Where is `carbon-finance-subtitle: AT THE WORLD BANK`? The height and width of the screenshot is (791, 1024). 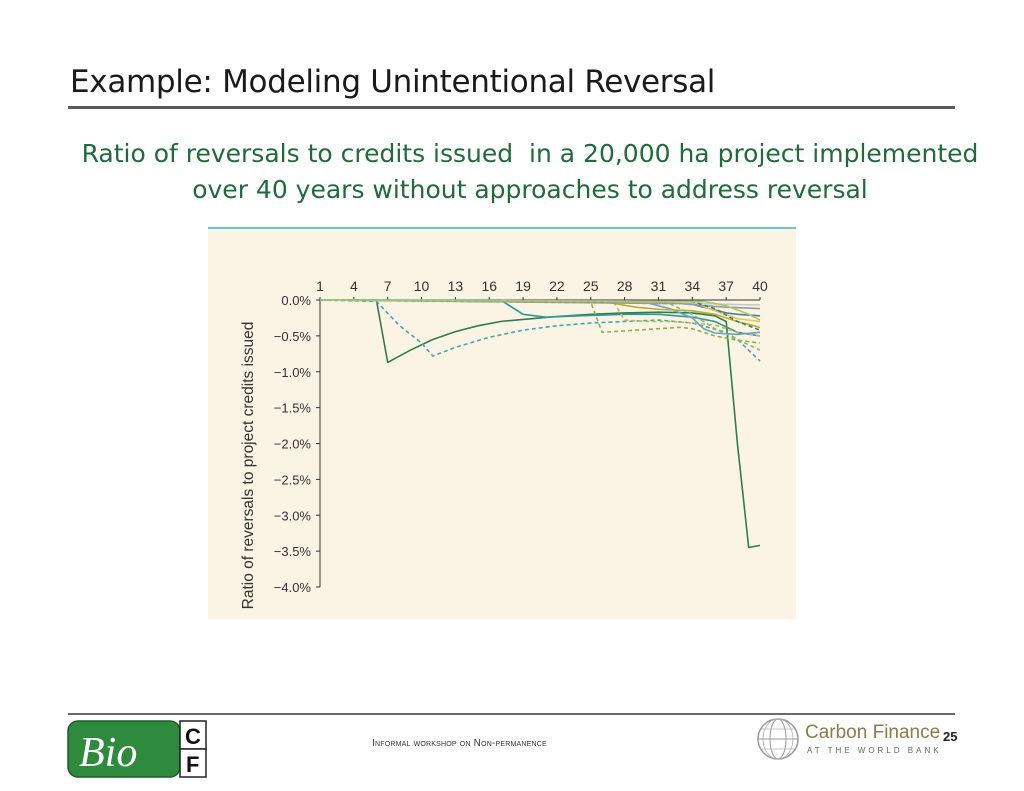
carbon-finance-subtitle: AT THE WORLD BANK is located at coordinates (874, 750).